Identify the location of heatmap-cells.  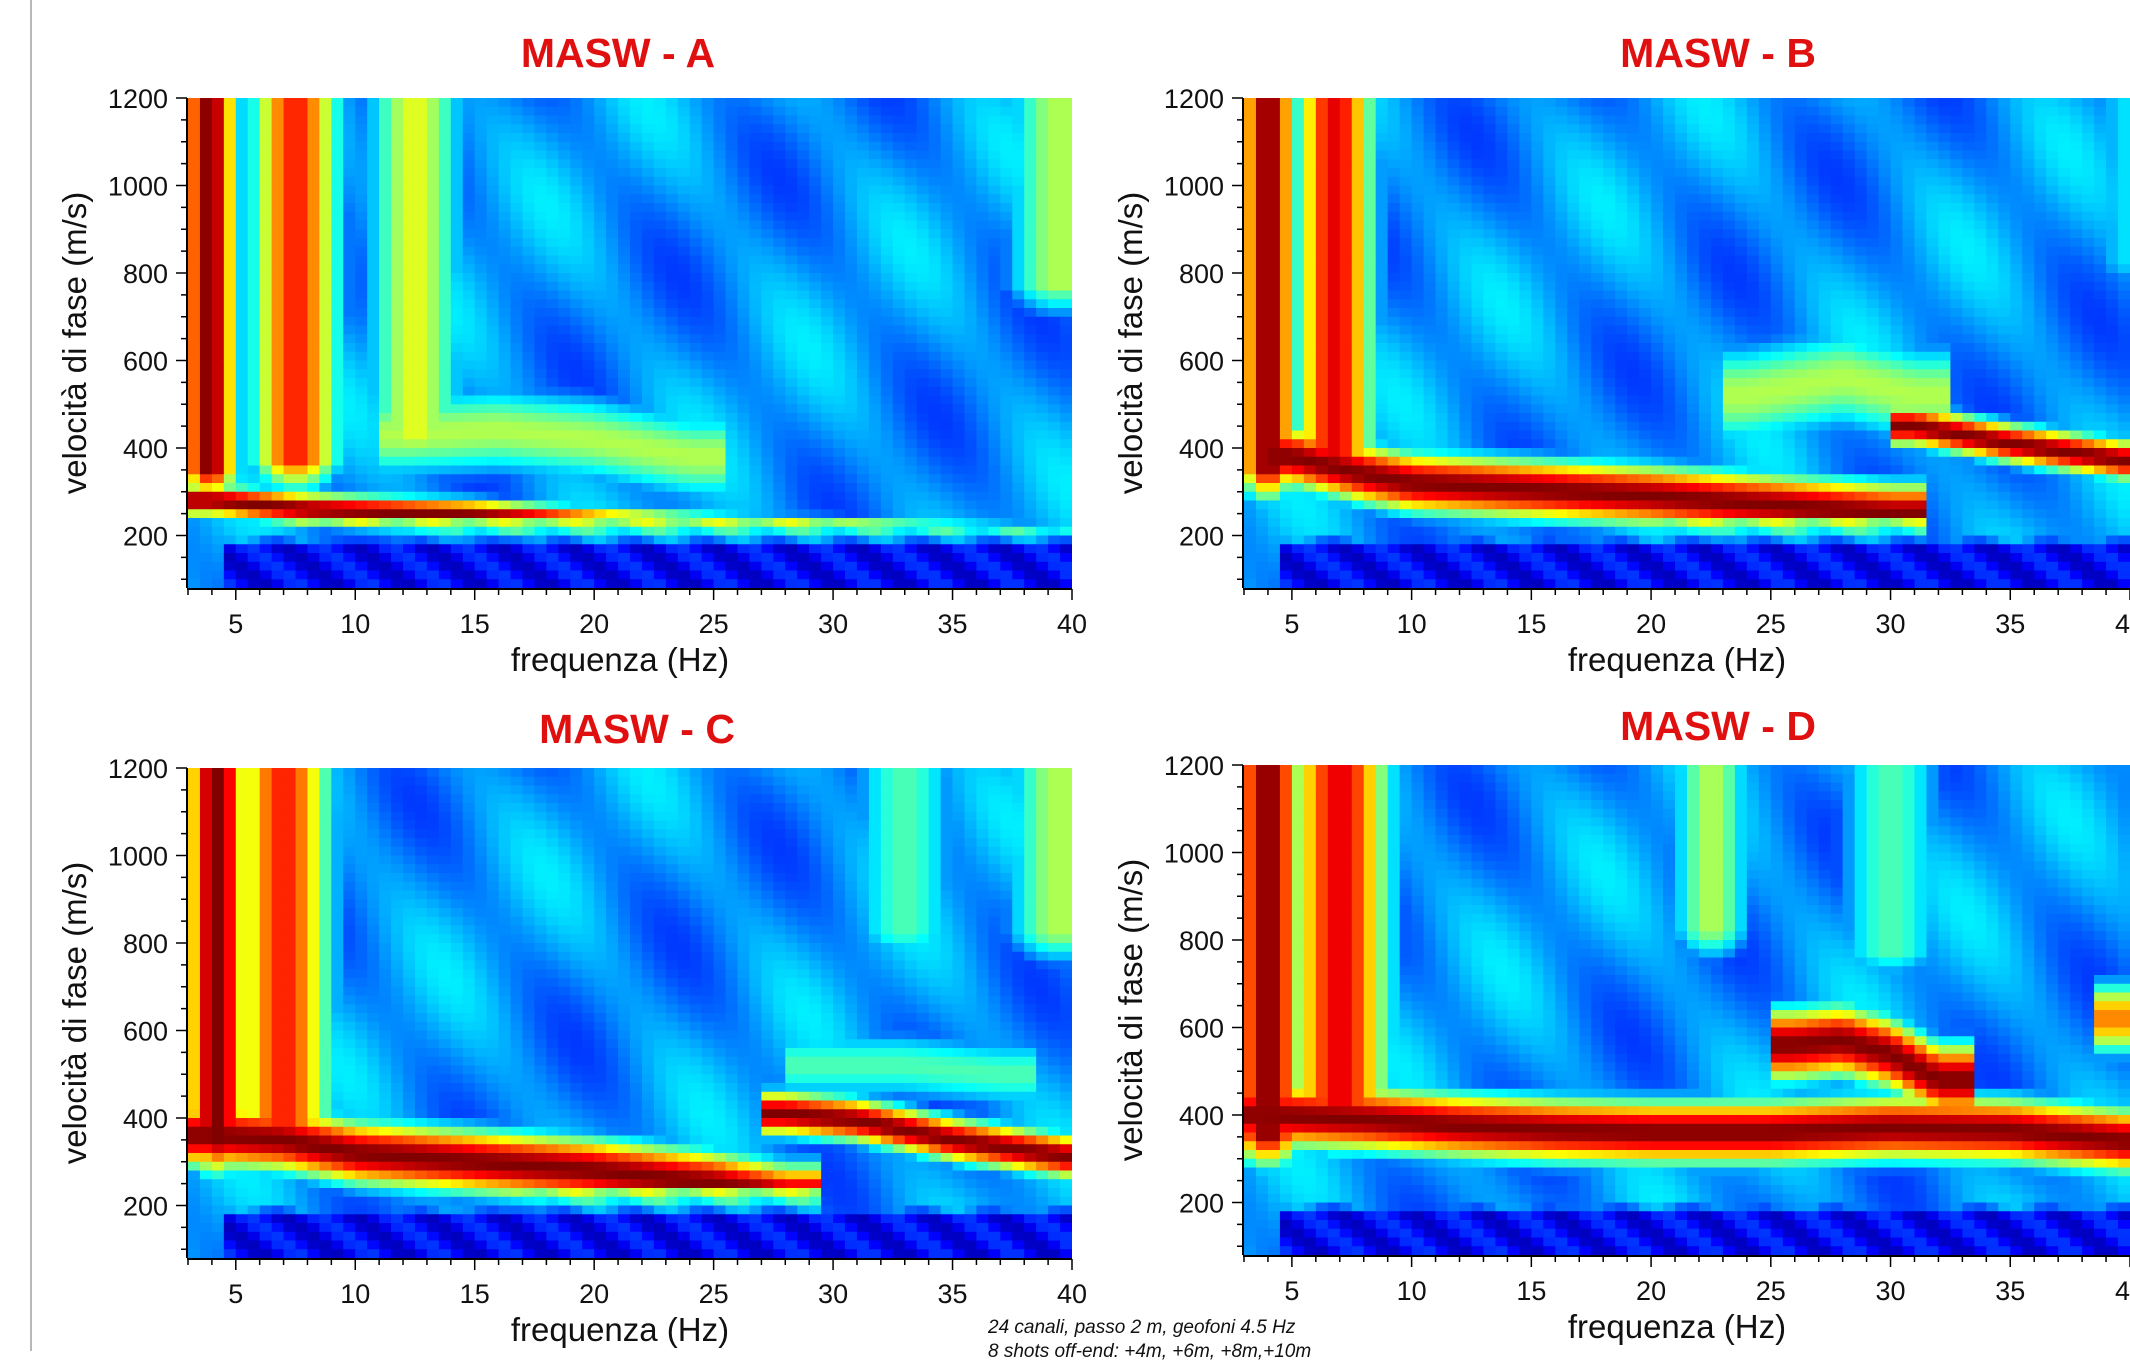
(630, 343).